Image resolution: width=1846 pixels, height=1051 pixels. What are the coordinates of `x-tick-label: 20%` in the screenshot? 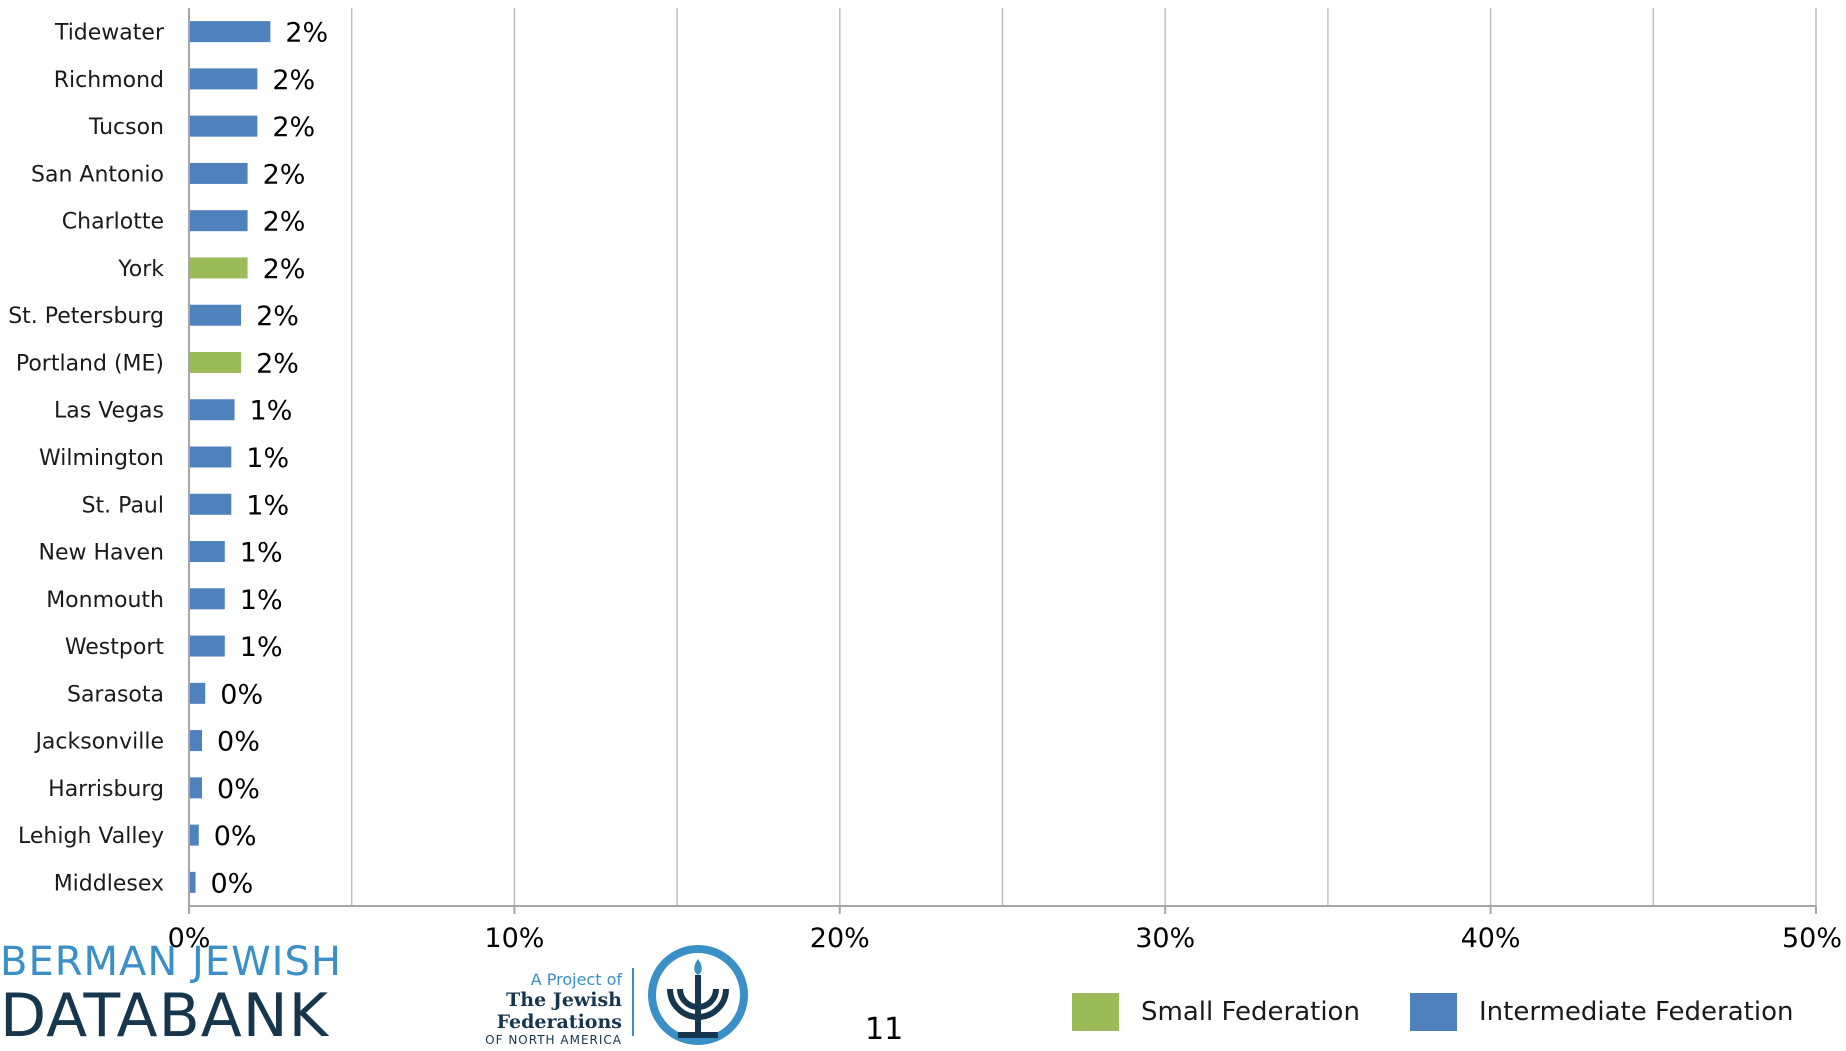 It's located at (840, 936).